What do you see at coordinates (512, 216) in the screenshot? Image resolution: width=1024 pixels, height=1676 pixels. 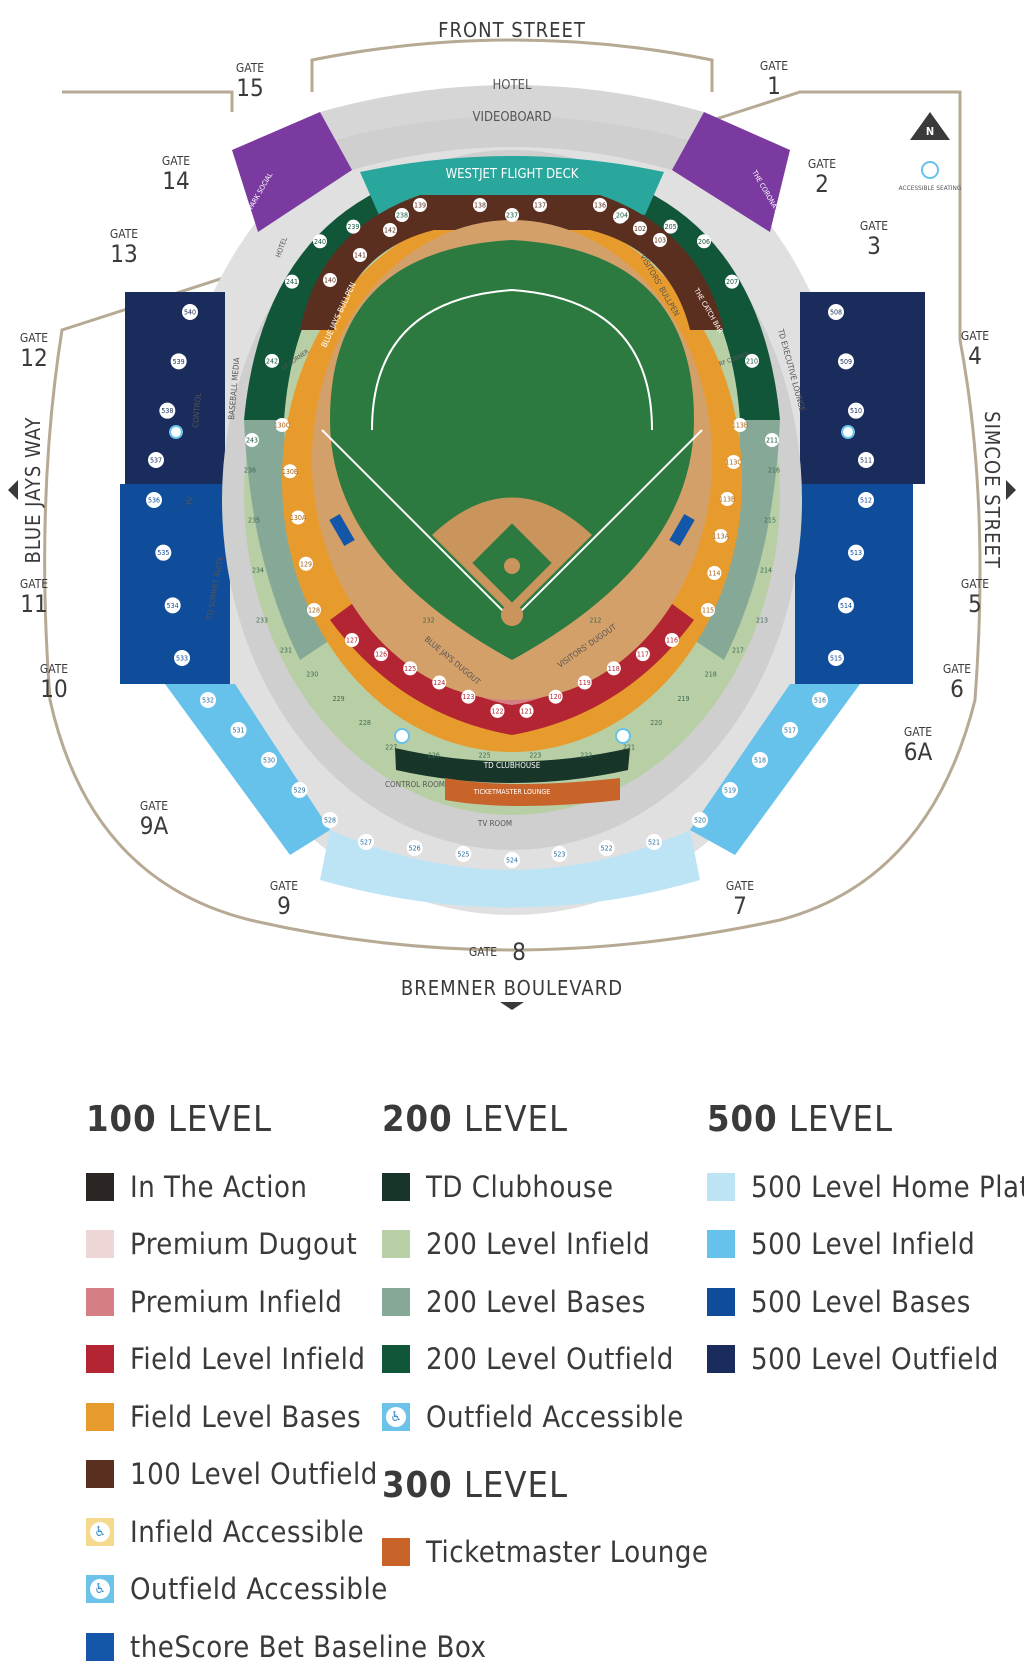 I see `section-number: 237` at bounding box center [512, 216].